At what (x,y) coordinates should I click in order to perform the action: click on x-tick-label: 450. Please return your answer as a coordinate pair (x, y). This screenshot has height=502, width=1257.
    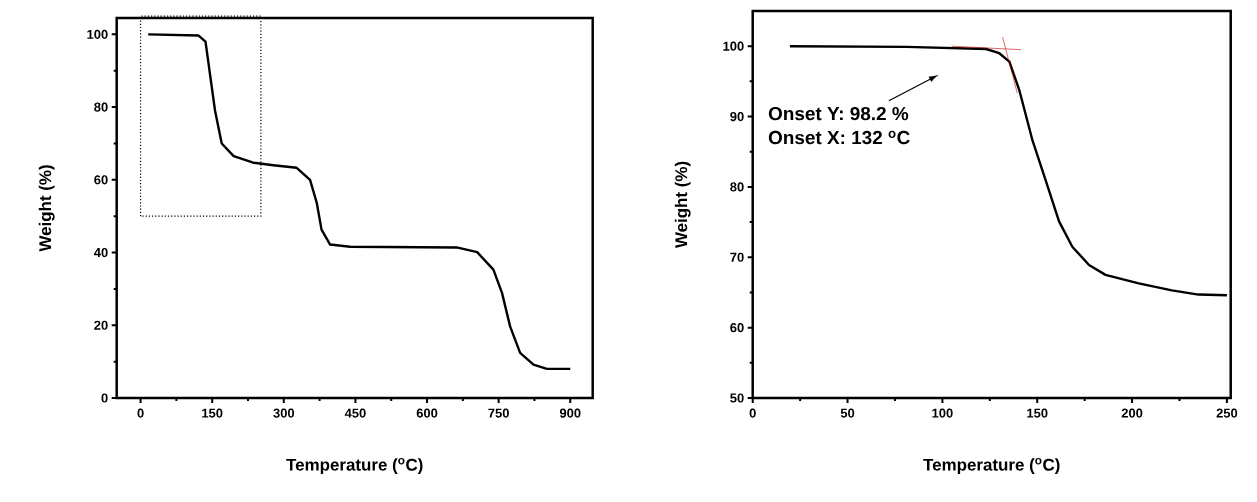
    Looking at the image, I should click on (355, 413).